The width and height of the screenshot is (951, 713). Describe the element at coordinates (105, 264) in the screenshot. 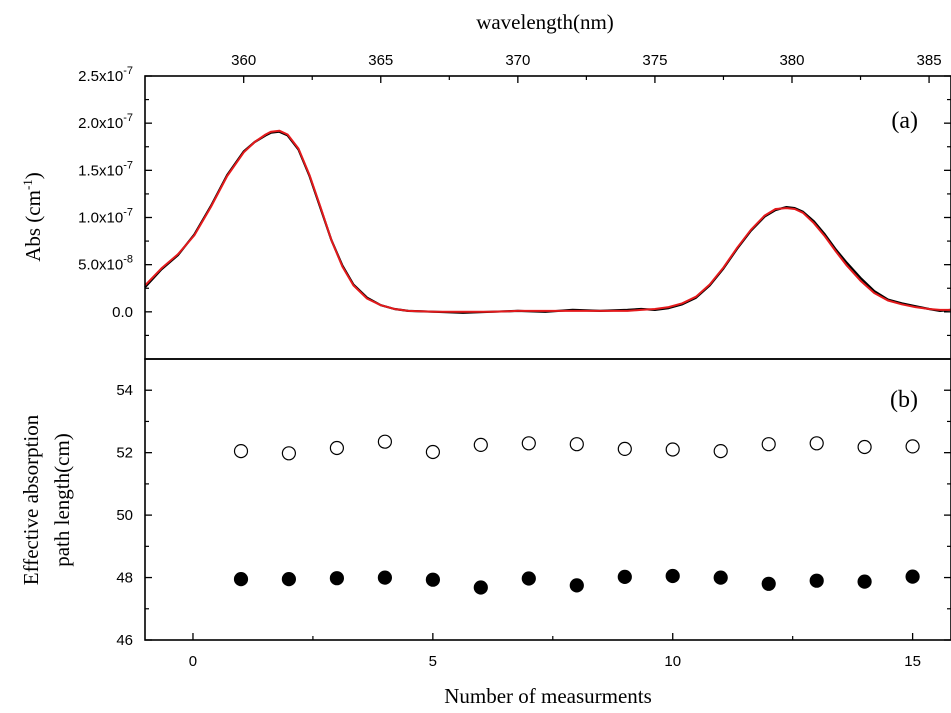

I see `panel-a-y-tick-label: 5.0x10⁻⁸` at that location.